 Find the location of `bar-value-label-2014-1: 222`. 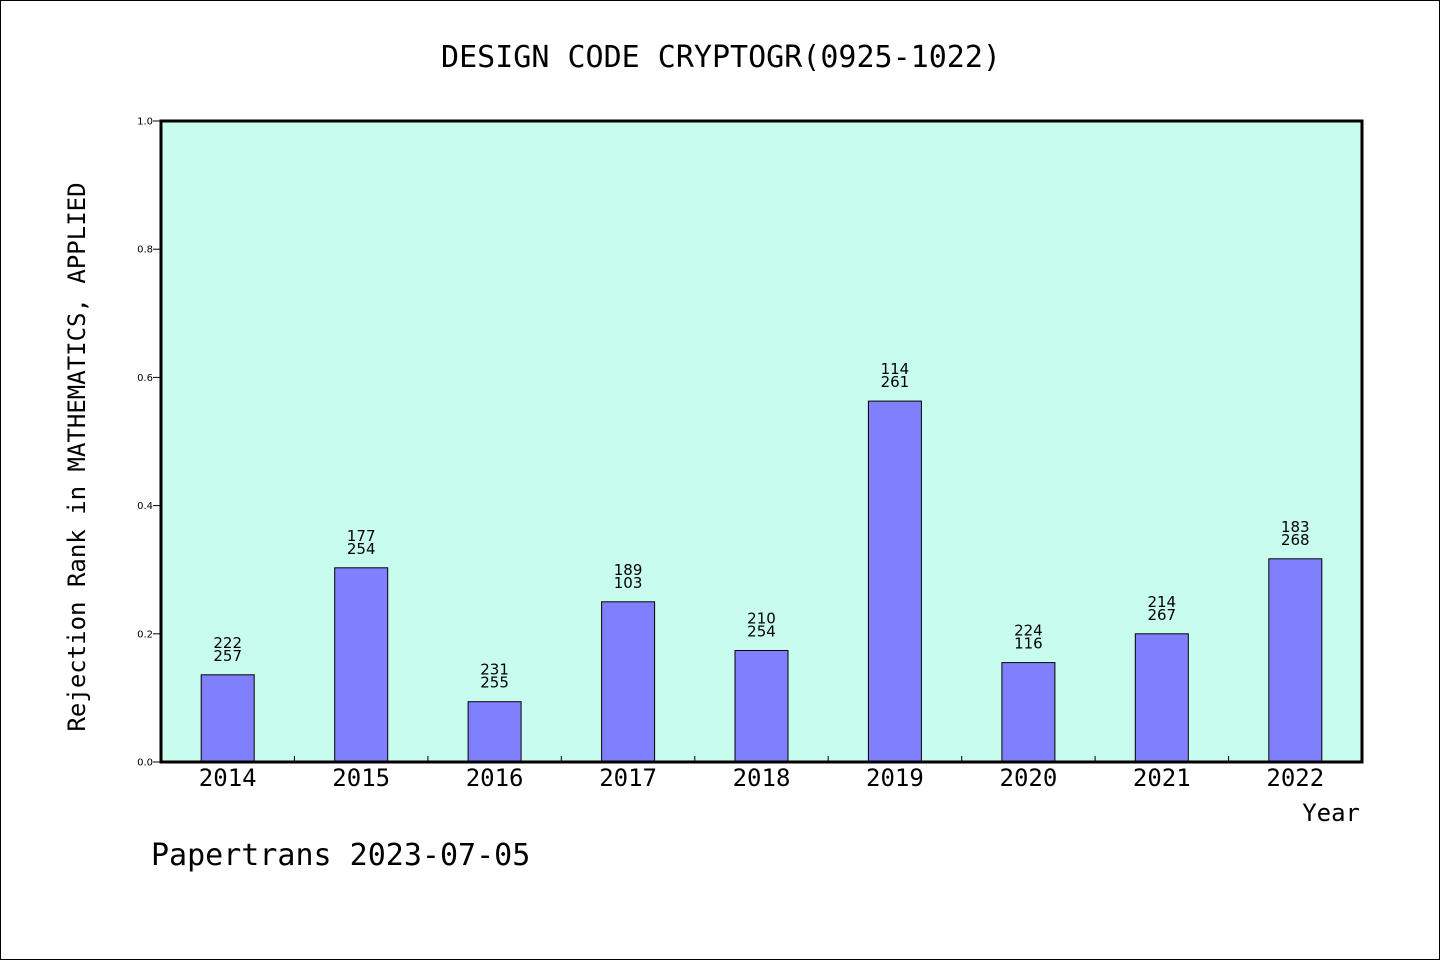

bar-value-label-2014-1: 222 is located at coordinates (227, 643).